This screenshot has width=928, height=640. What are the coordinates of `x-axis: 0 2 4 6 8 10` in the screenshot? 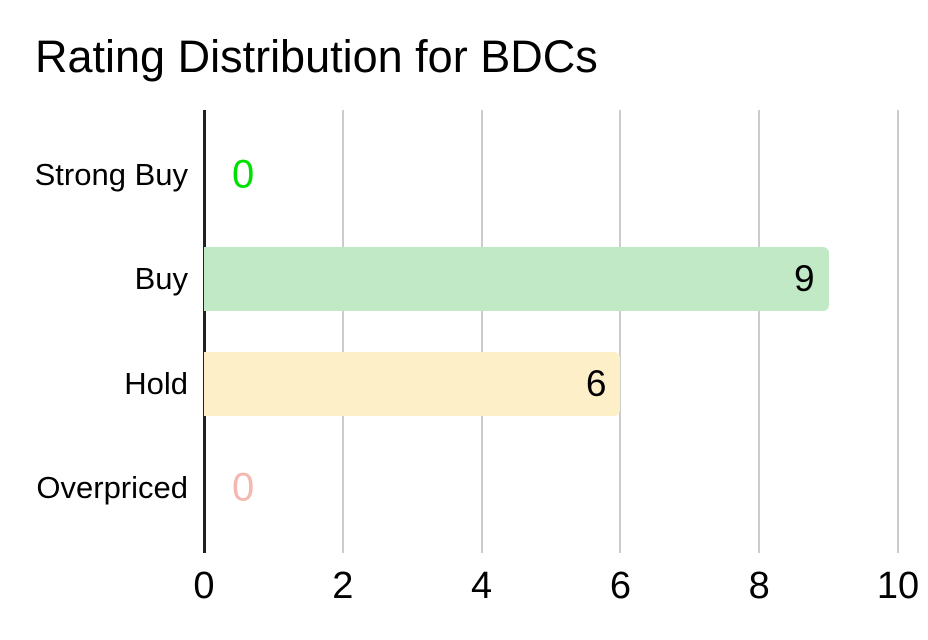 It's located at (556, 588).